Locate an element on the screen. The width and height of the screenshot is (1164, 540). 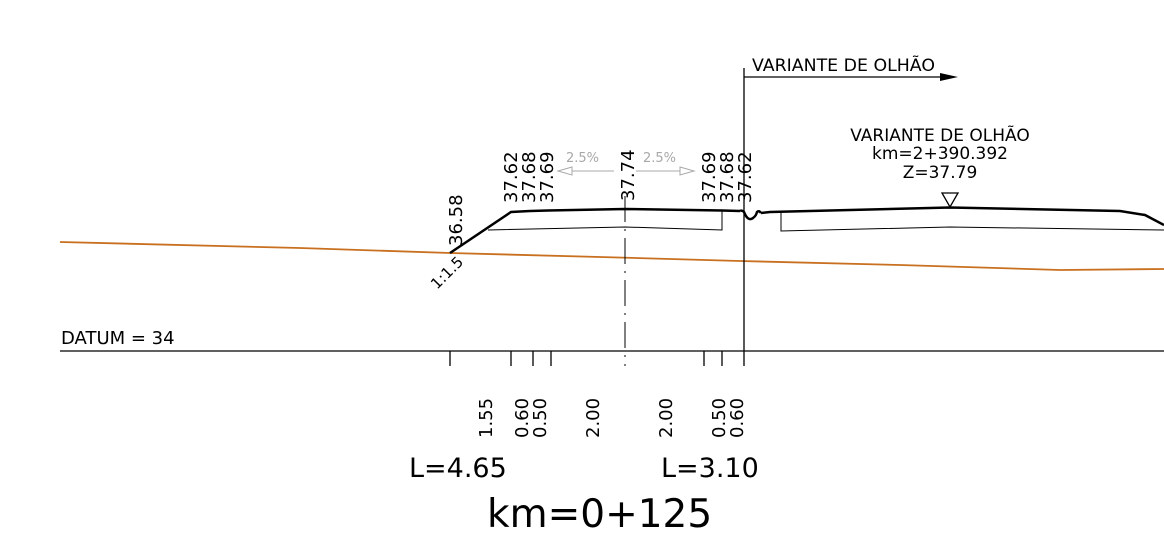
elevation-left-toe: 36.58 is located at coordinates (456, 220).